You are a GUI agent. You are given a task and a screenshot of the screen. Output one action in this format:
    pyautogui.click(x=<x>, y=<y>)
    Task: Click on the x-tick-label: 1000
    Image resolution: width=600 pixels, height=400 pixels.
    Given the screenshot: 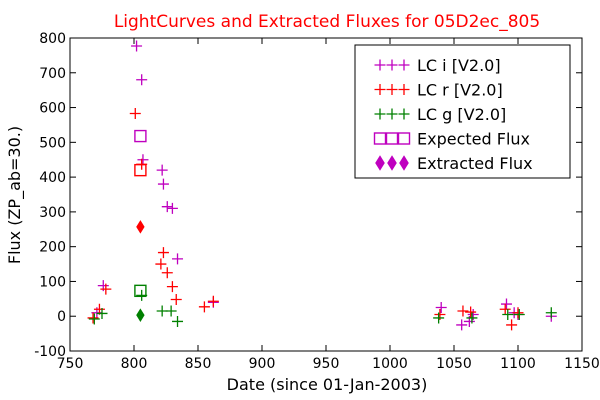 What is the action you would take?
    pyautogui.click(x=390, y=364)
    